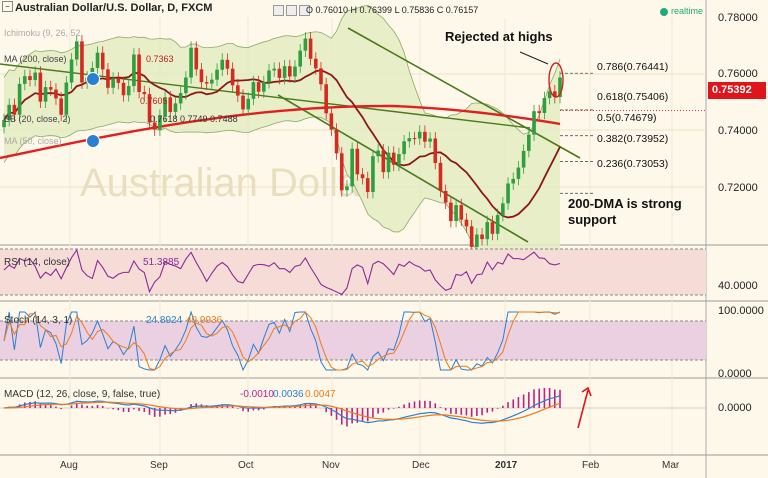 The width and height of the screenshot is (768, 478). Describe the element at coordinates (154, 101) in the screenshot. I see `fxcm-value: 0.7605` at that location.